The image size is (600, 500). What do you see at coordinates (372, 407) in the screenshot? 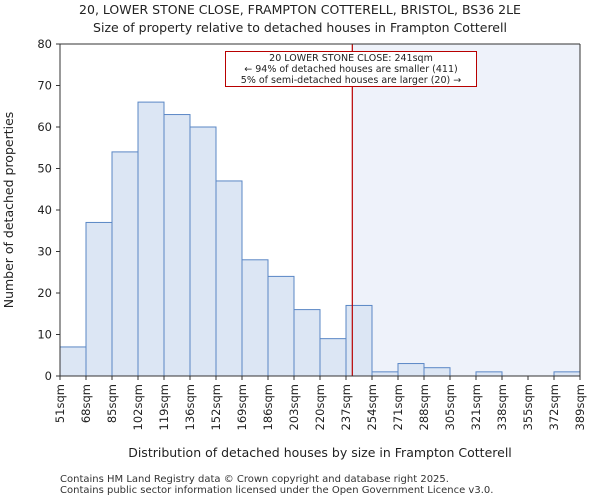
I see `x-tick-label: 254sqm` at bounding box center [372, 407].